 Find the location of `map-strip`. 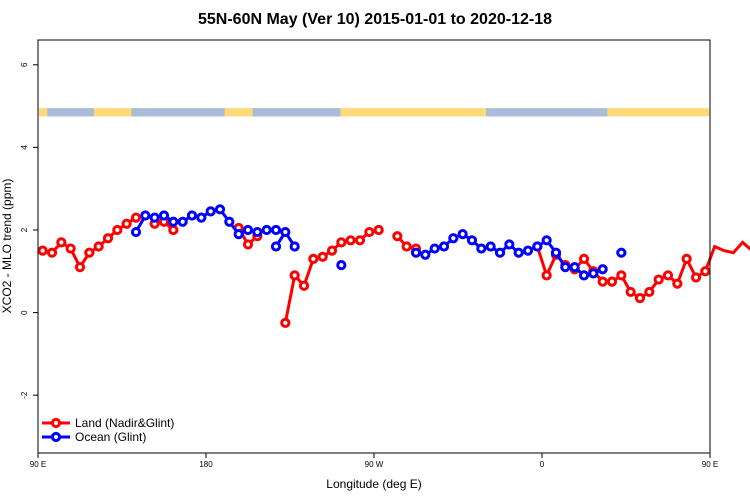

map-strip is located at coordinates (374, 112).